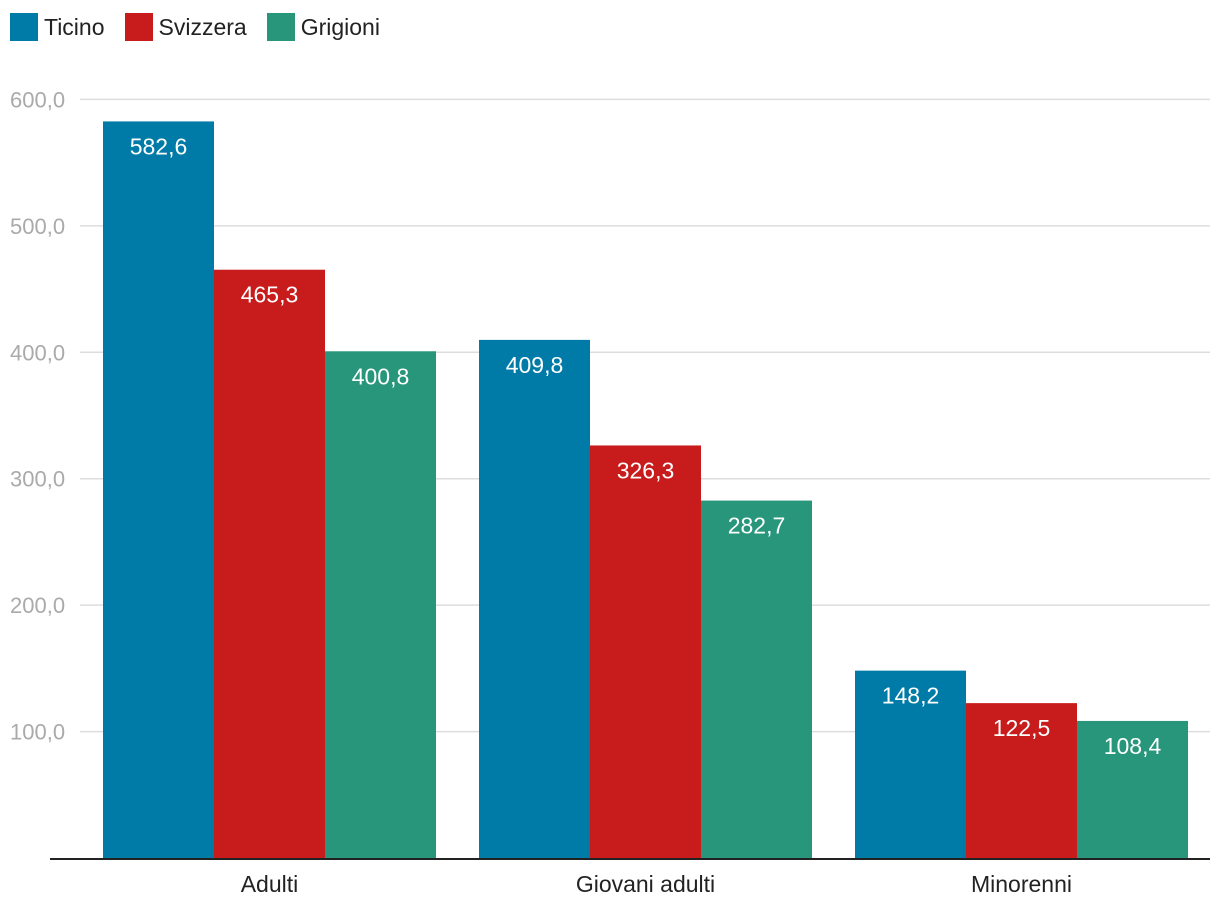 The height and width of the screenshot is (914, 1220). What do you see at coordinates (158, 489) in the screenshot?
I see `bar-ticino-adulti` at bounding box center [158, 489].